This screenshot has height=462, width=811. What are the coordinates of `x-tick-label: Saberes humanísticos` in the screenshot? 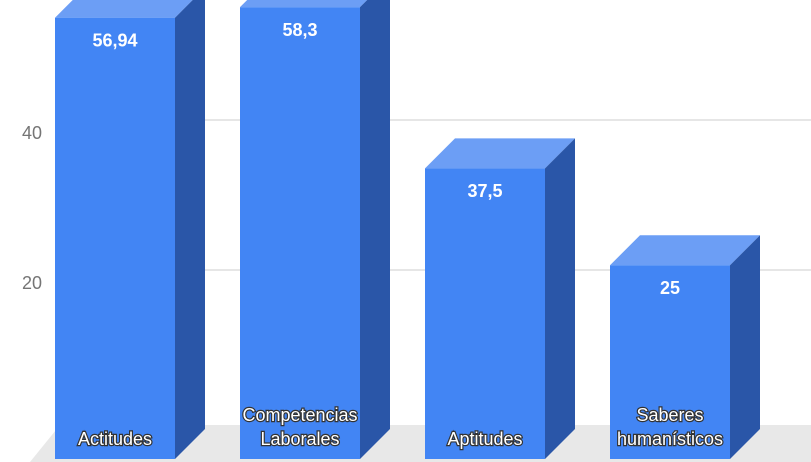 It's located at (670, 427).